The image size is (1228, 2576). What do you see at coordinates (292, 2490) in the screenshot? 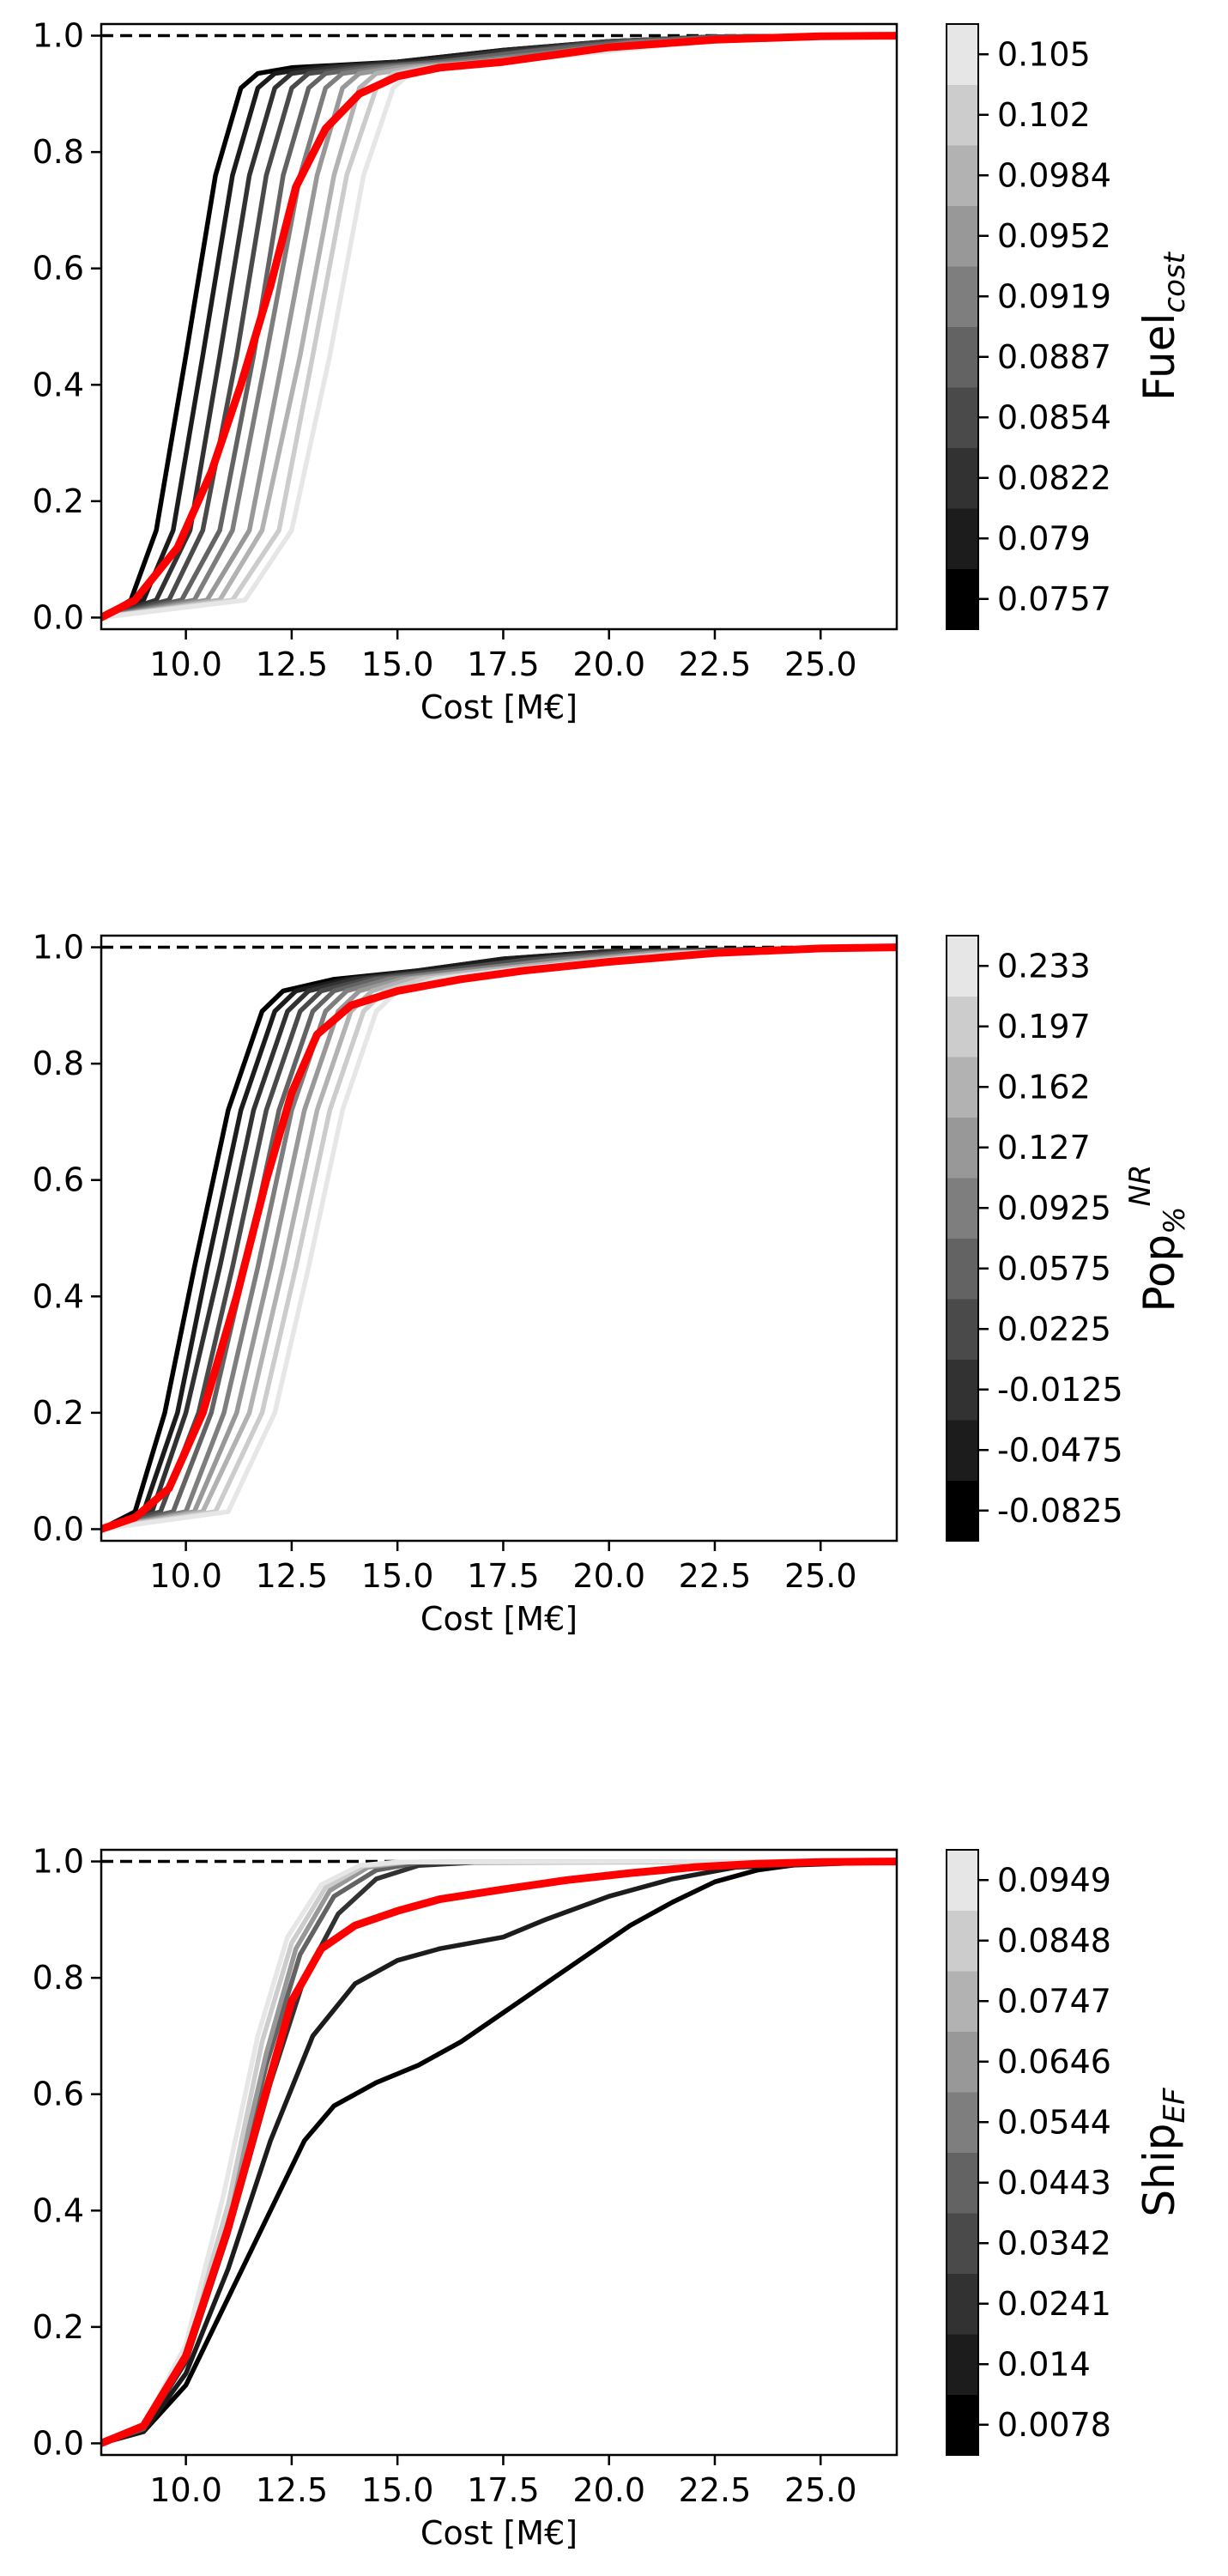
I see `x-tick-label: 12.5` at bounding box center [292, 2490].